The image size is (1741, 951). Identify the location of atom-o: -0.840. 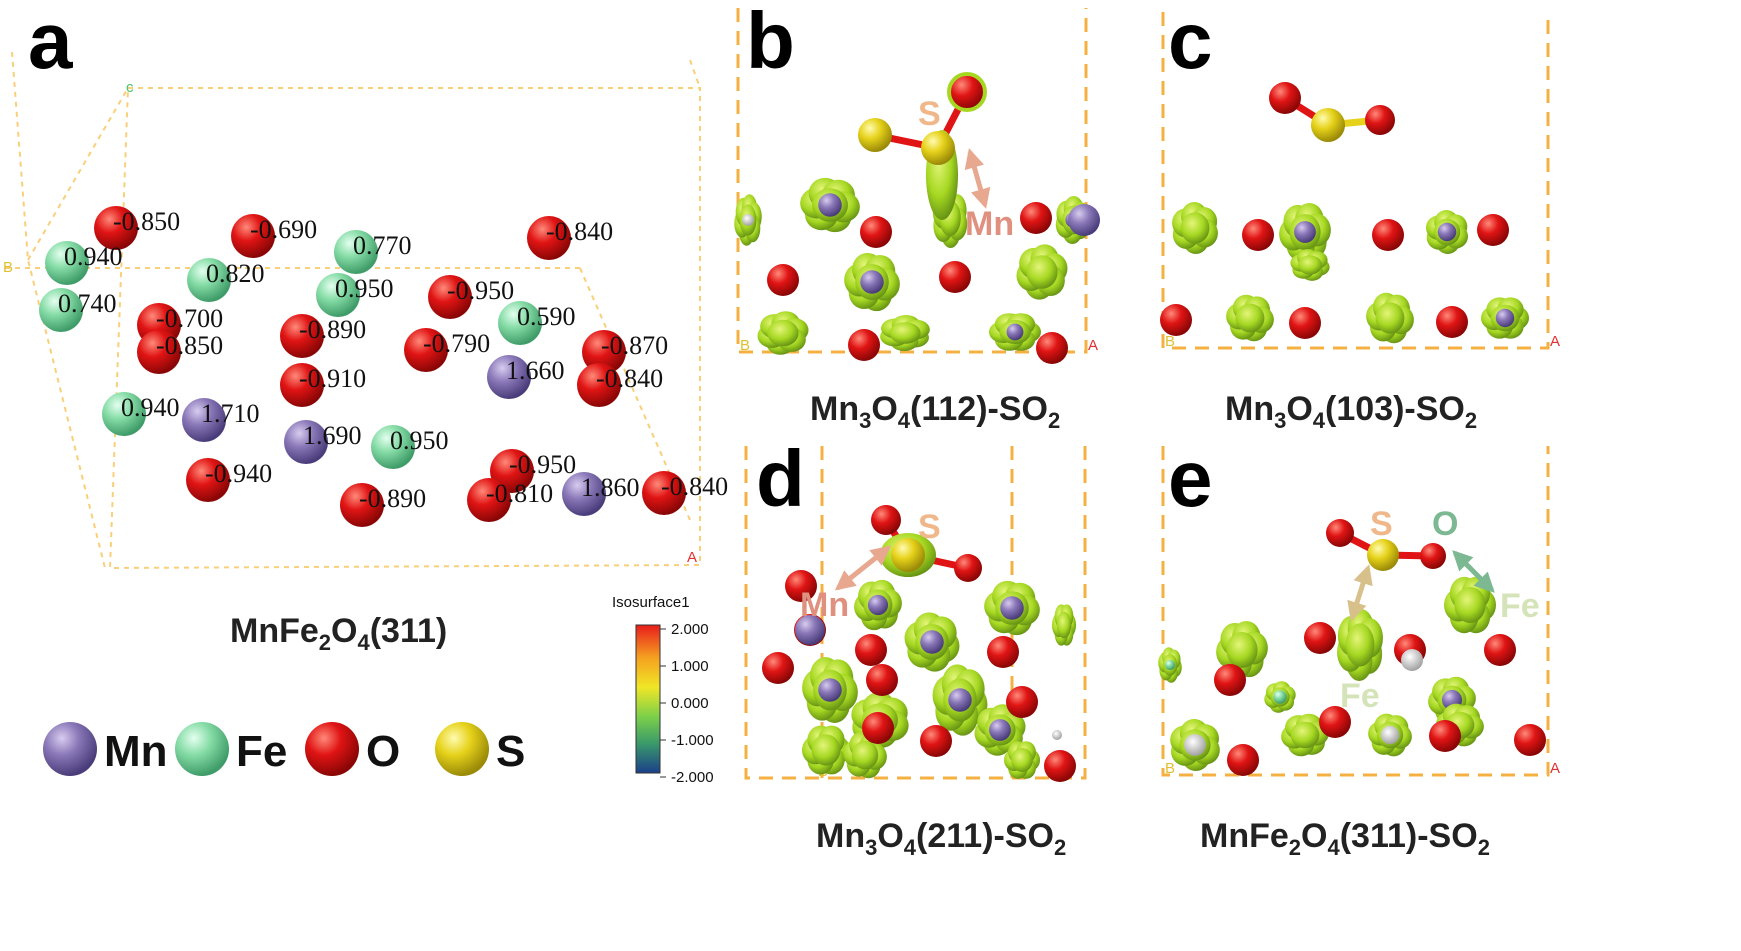
(685, 493).